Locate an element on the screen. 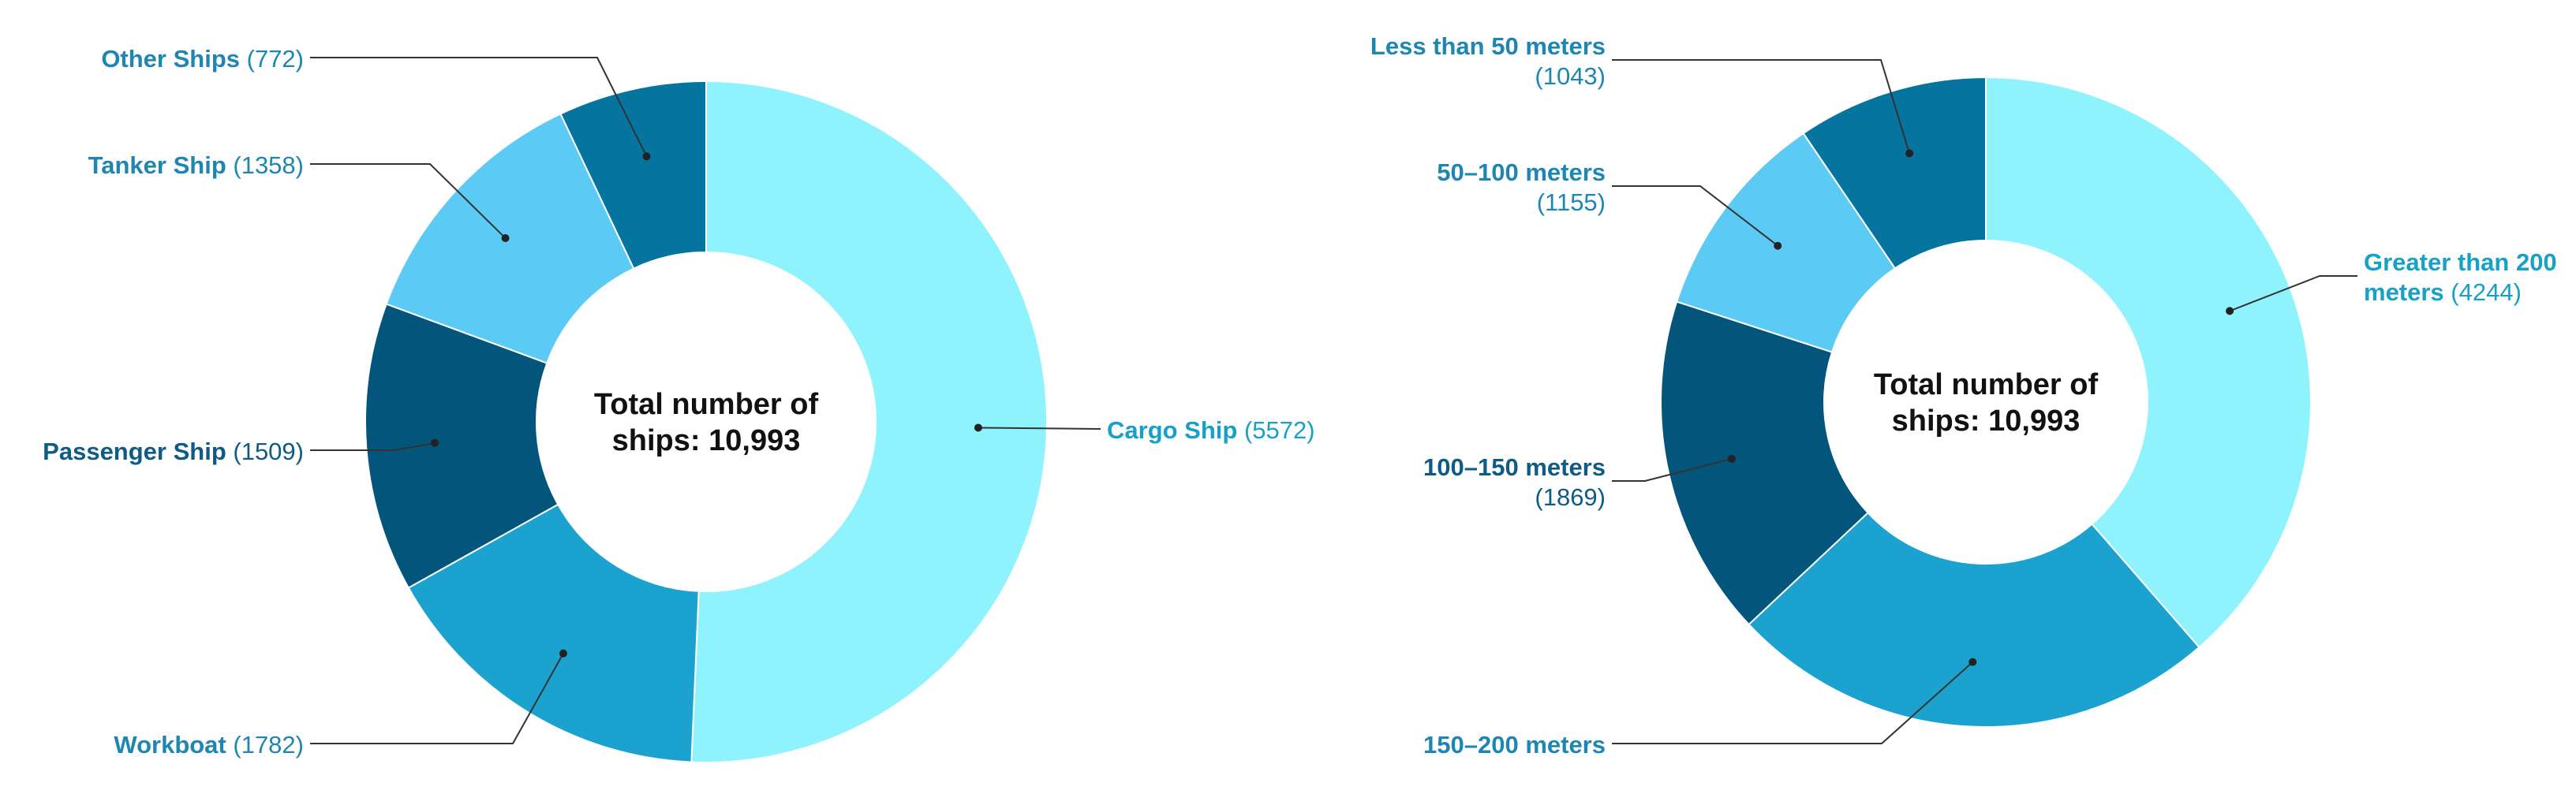 This screenshot has width=2576, height=794. slice-label: Workboat (1782) is located at coordinates (209, 745).